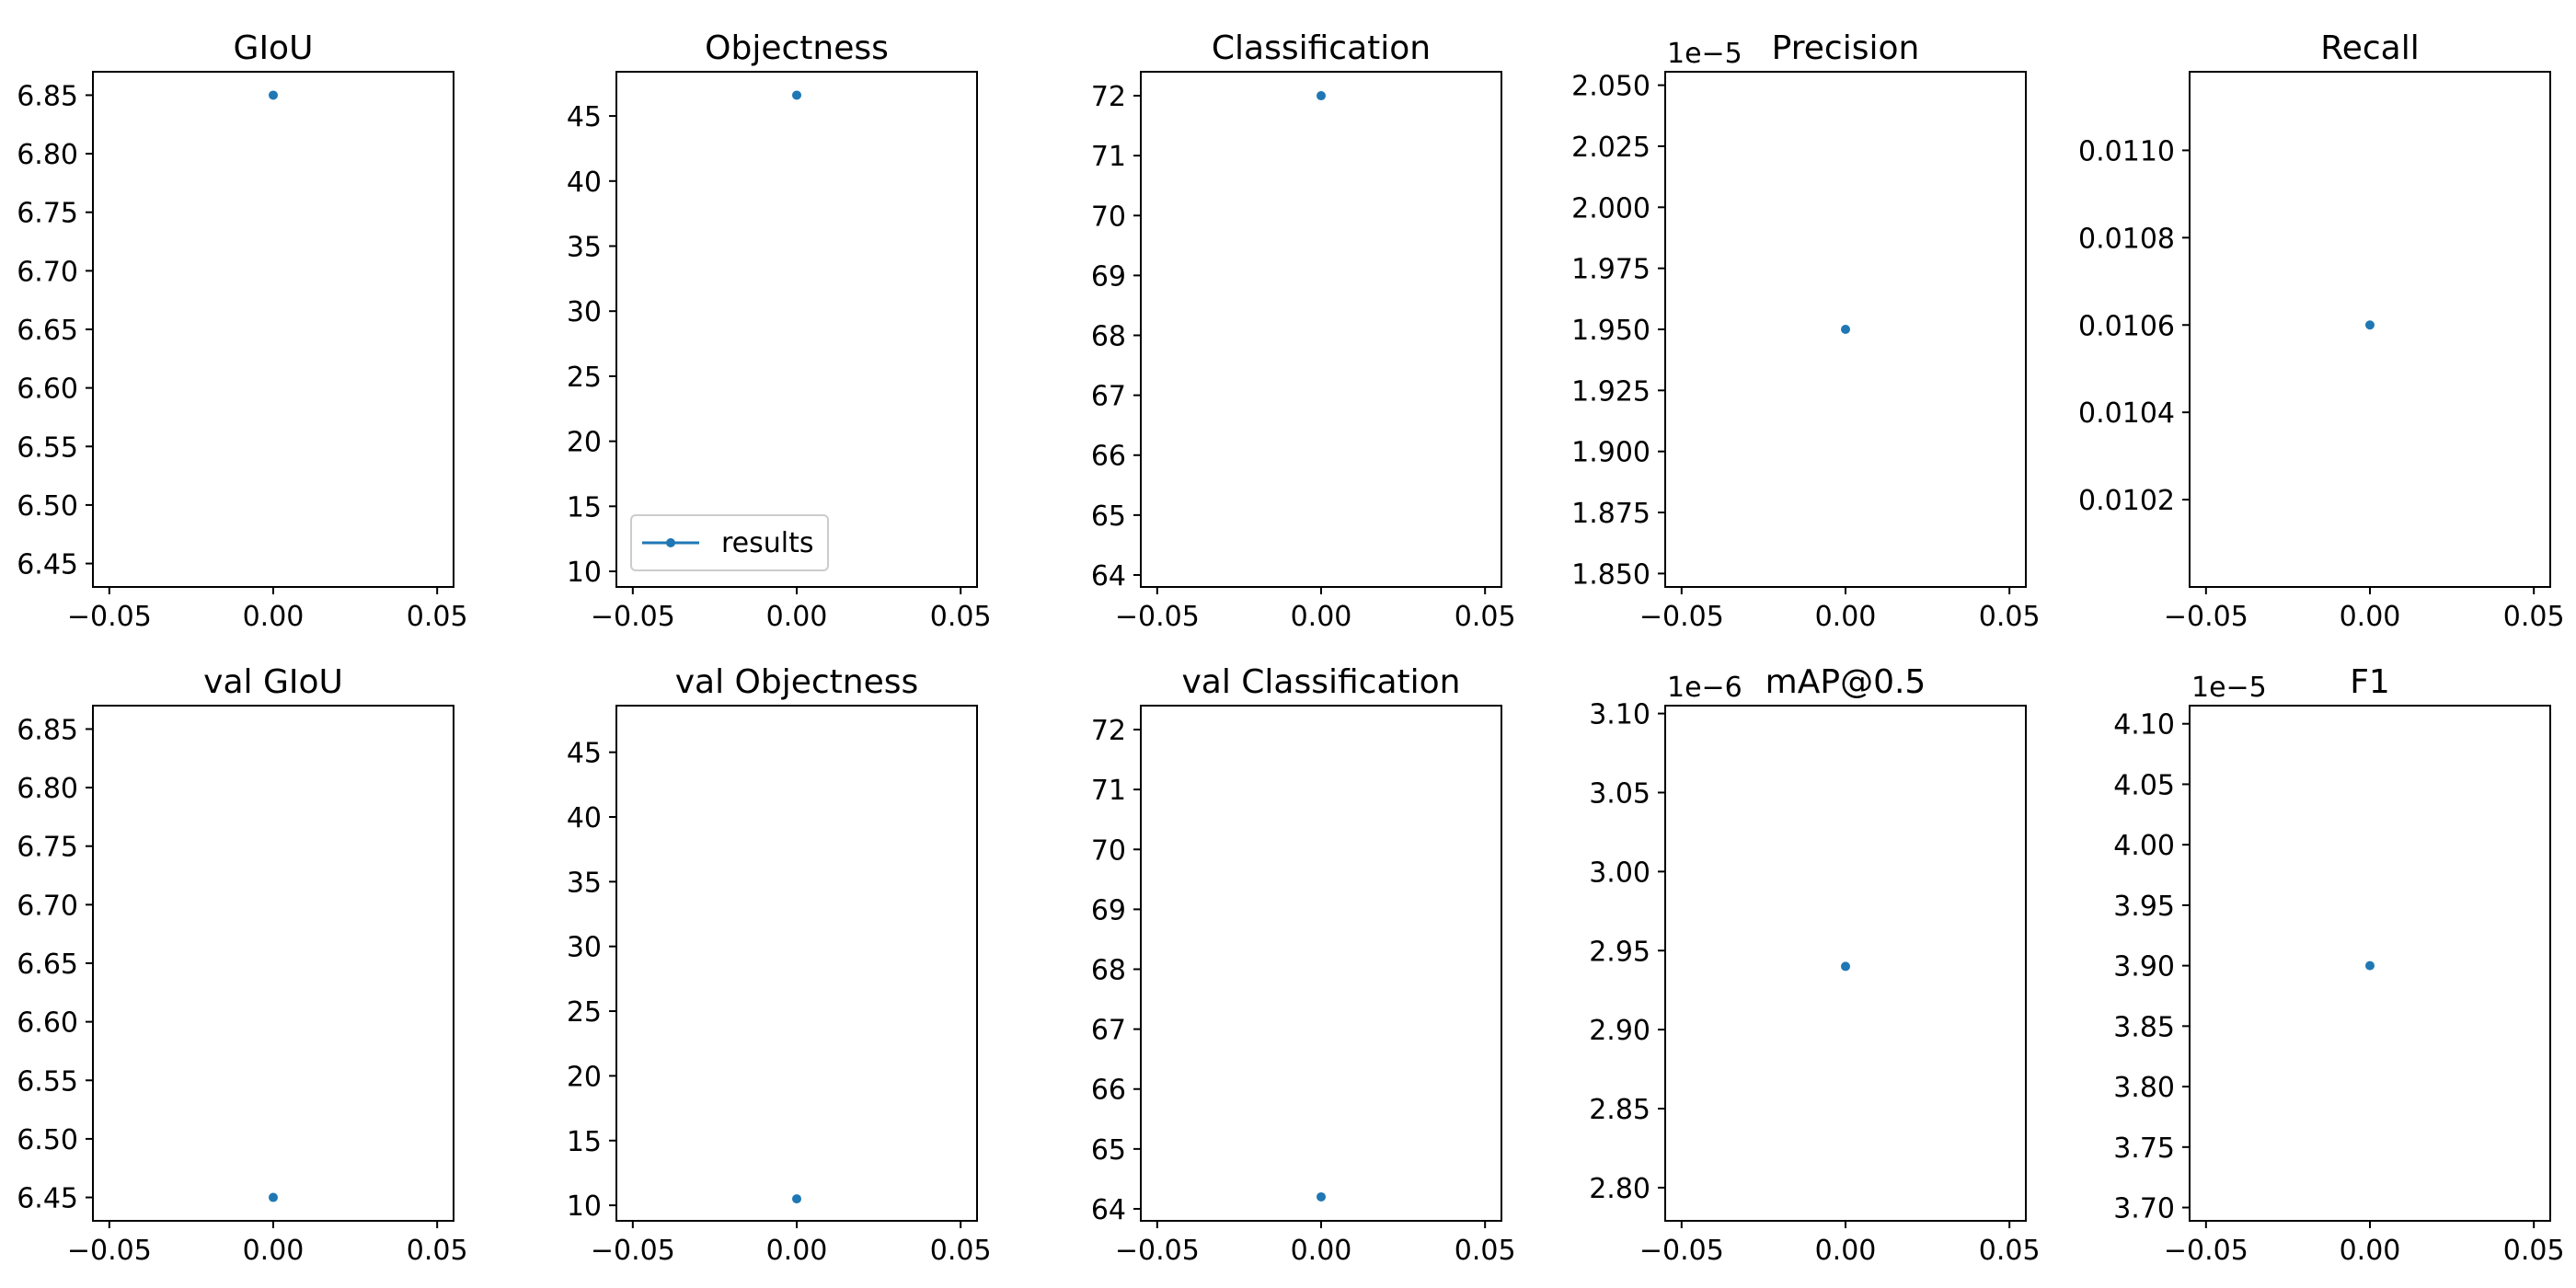 The image size is (2576, 1288). Describe the element at coordinates (2370, 682) in the screenshot. I see `subplot-title: F1` at that location.